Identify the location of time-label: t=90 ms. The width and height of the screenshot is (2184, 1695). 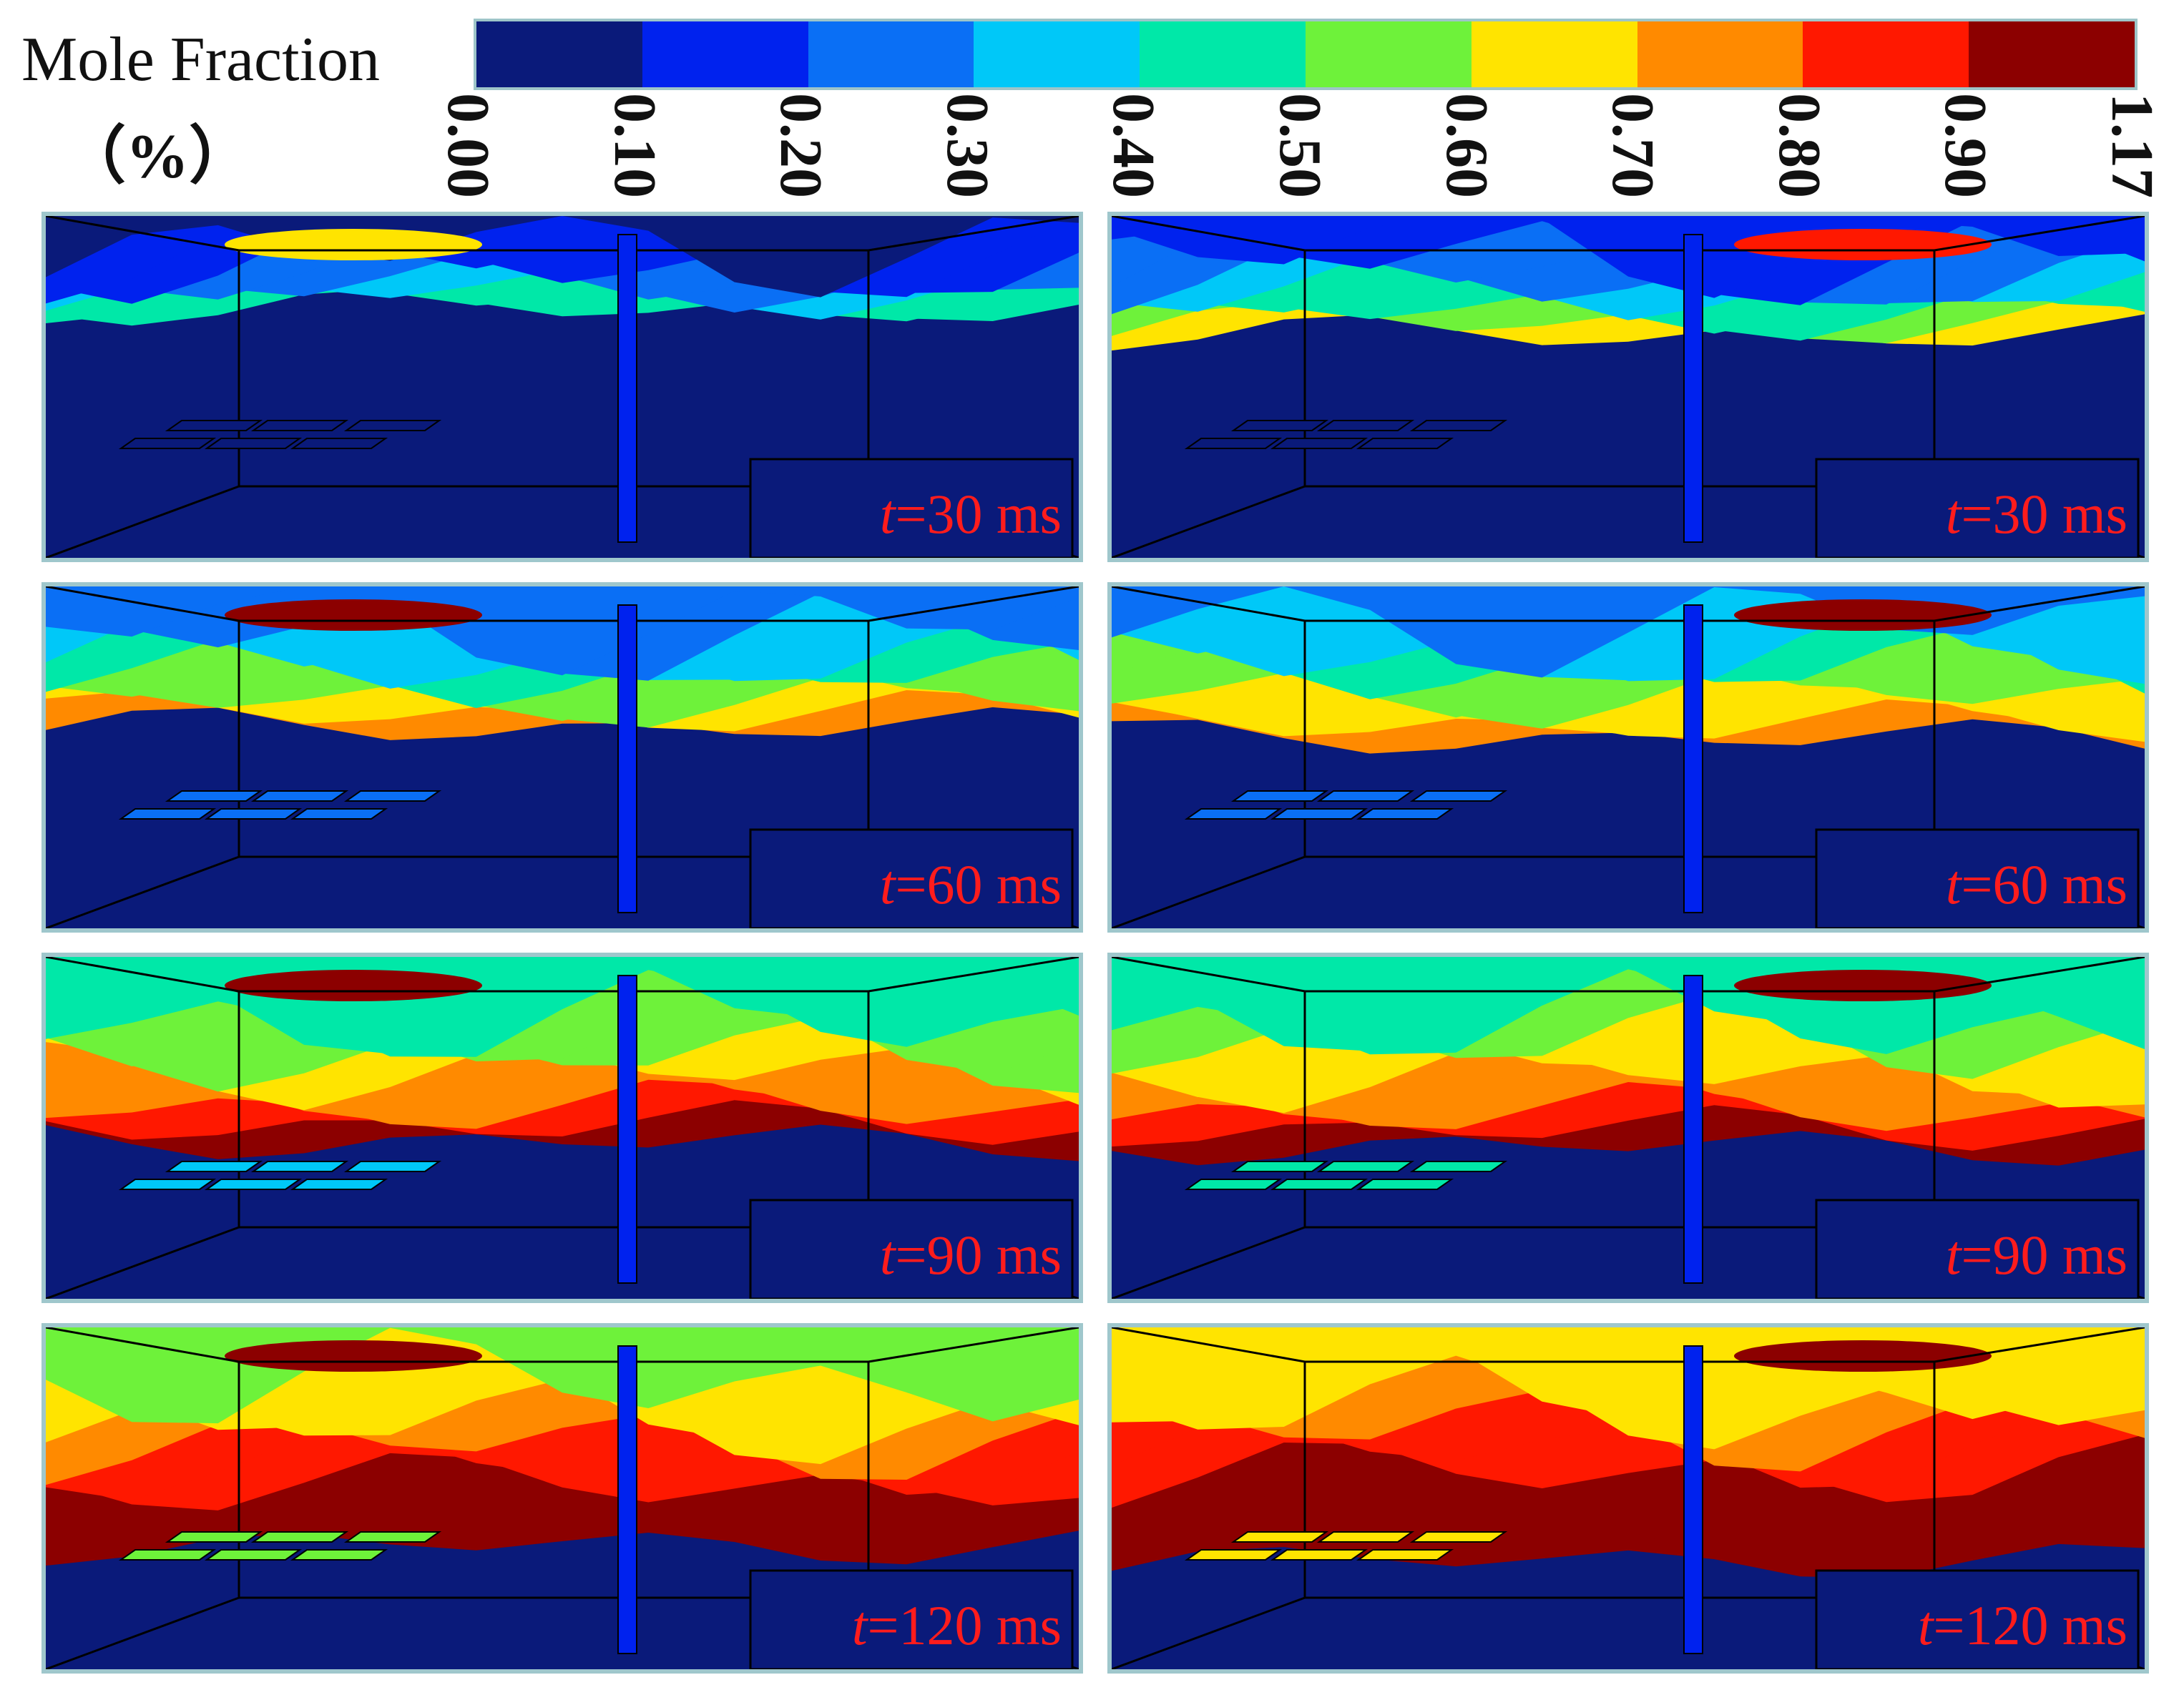
(2036, 1255).